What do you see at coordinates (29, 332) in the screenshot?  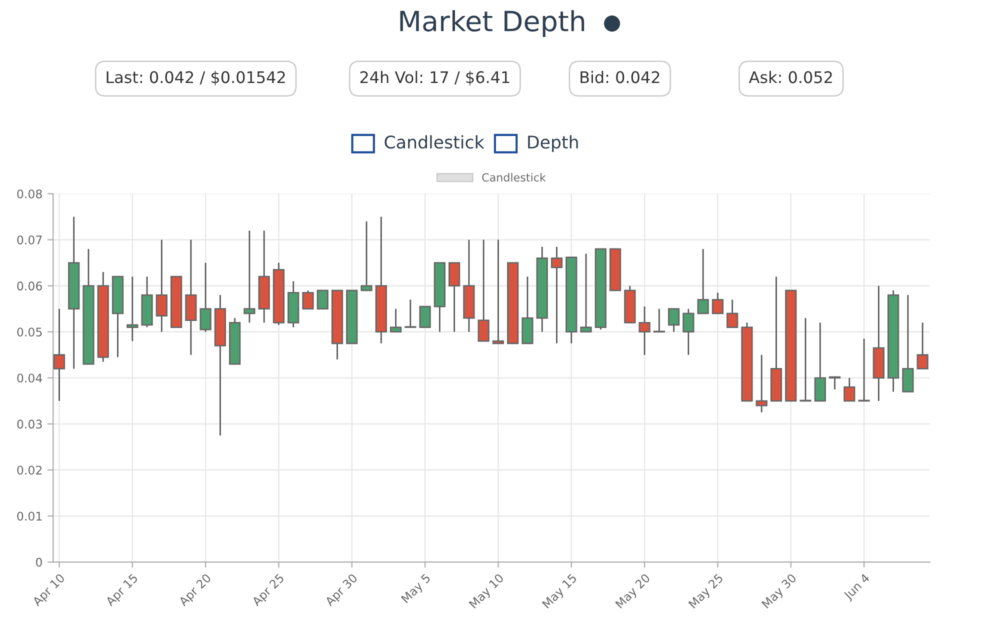 I see `y-tick-label: 0.05` at bounding box center [29, 332].